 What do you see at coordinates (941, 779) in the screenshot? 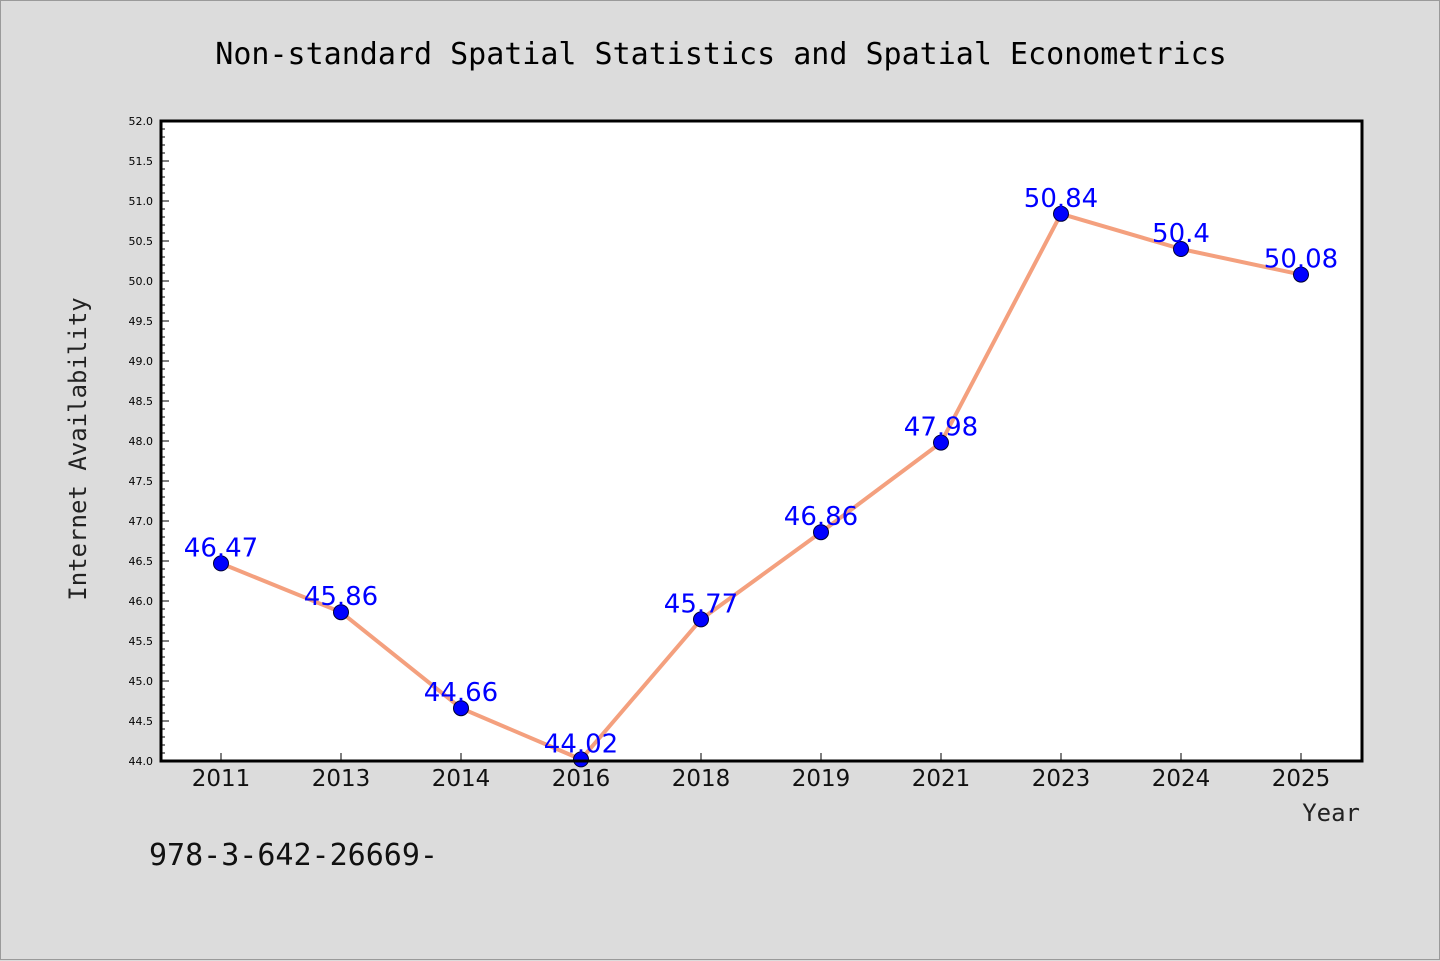
I see `x-tick-label: 2021` at bounding box center [941, 779].